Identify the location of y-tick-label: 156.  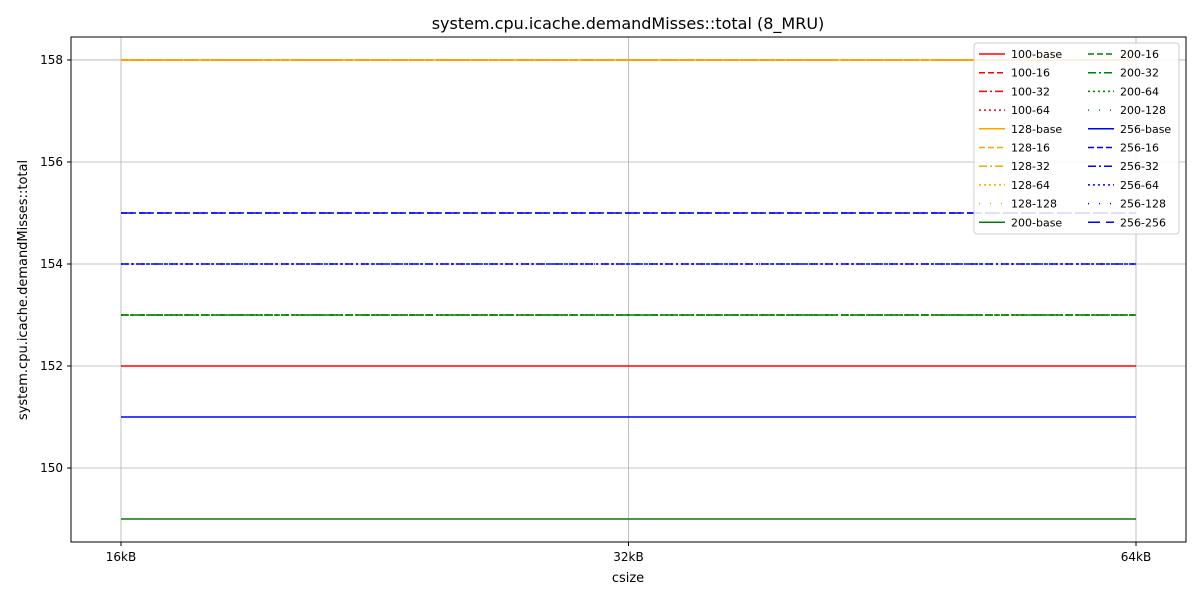
(51, 162).